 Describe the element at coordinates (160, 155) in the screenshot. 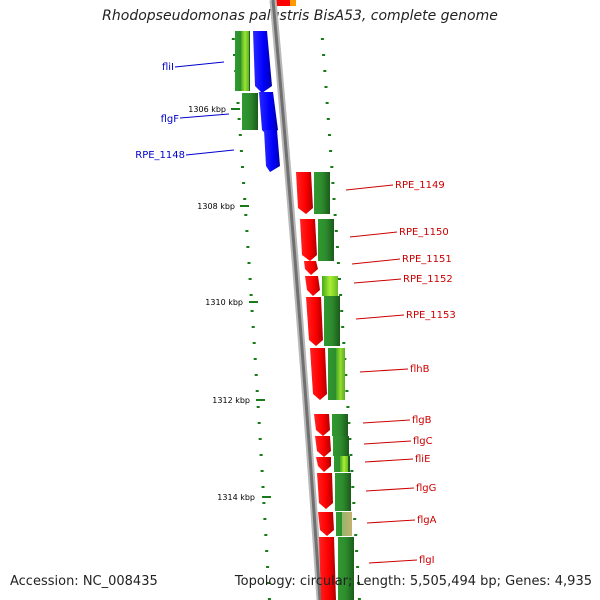

I see `gene-label-rpe1148: RPE_1148` at that location.